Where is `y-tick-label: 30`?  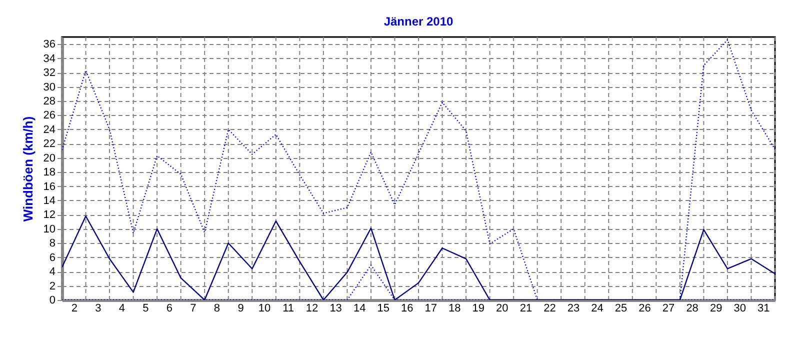 y-tick-label: 30 is located at coordinates (49, 87).